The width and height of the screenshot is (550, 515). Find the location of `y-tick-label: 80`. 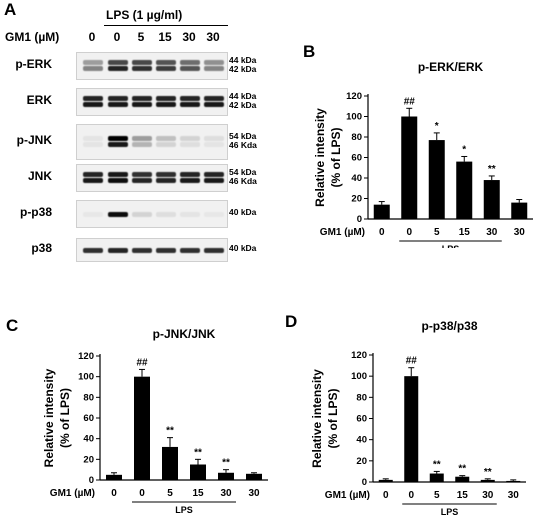

y-tick-label: 80 is located at coordinates (356, 137).